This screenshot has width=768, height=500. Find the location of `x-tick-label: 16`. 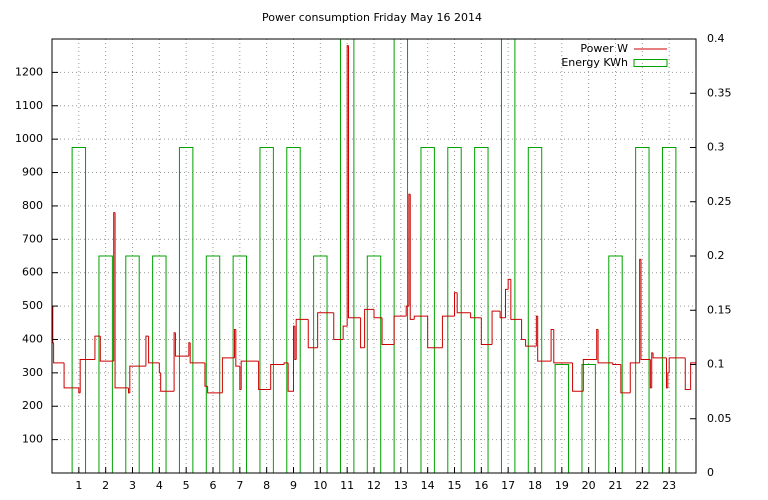

x-tick-label: 16 is located at coordinates (481, 485).